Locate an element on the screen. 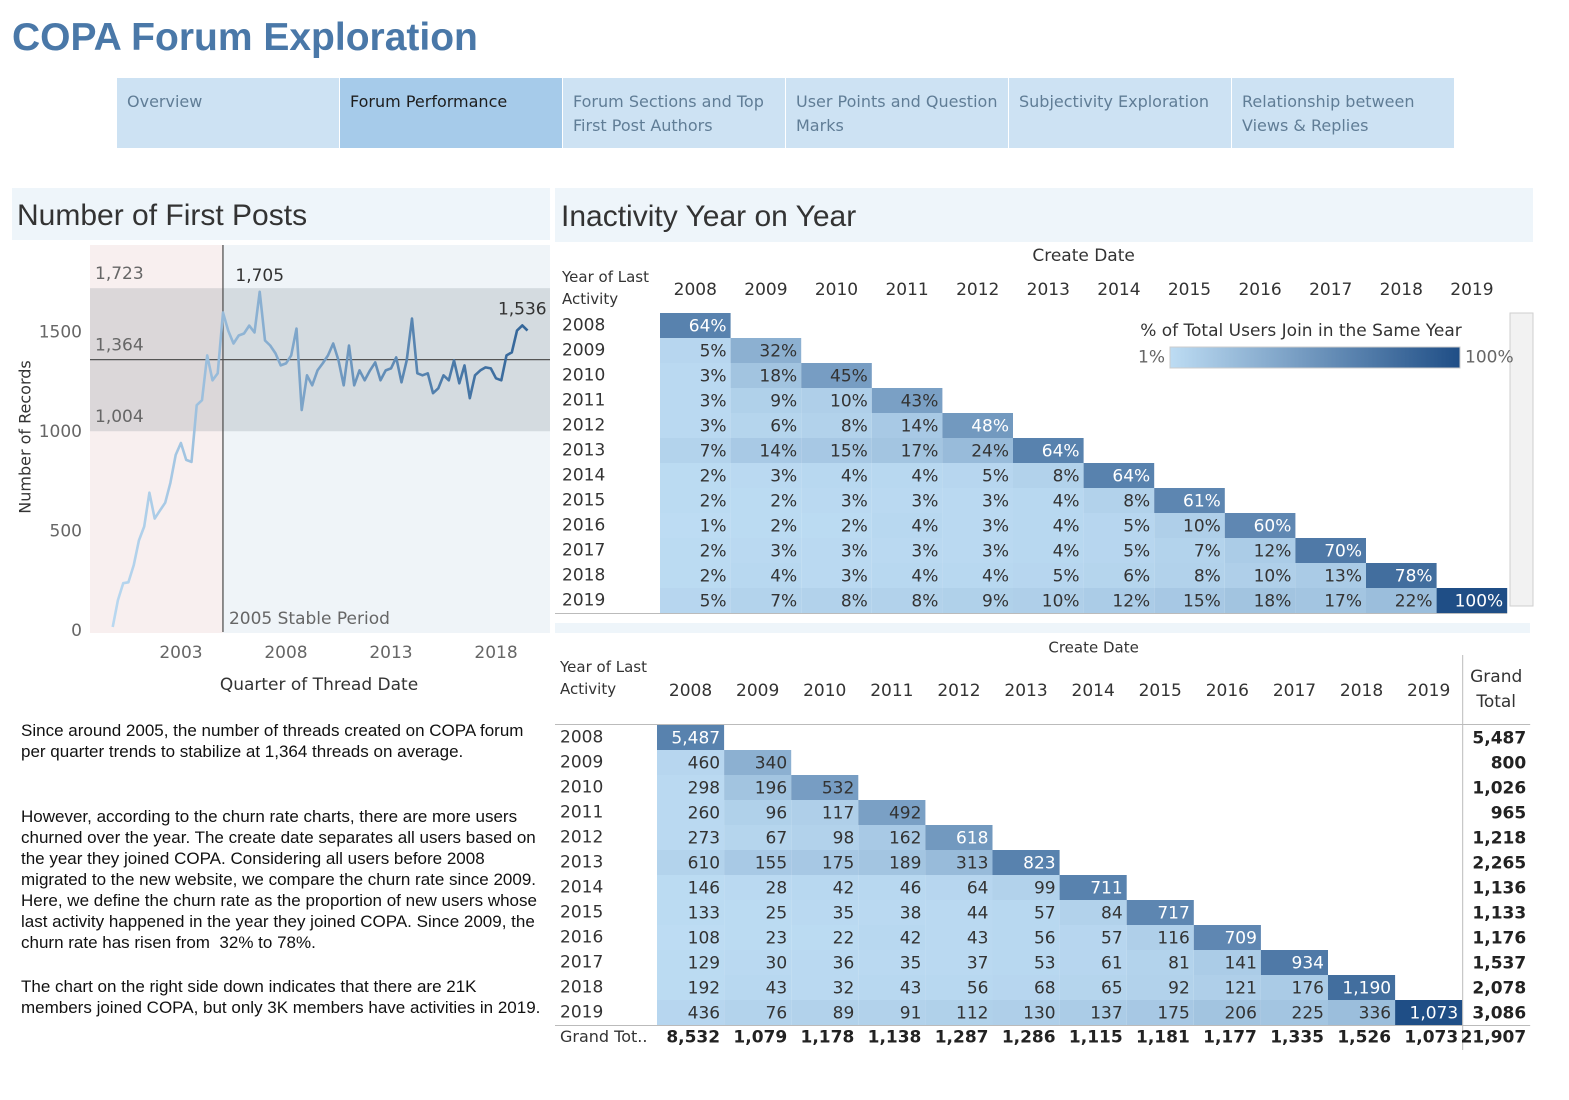 This screenshot has width=1569, height=1100. column-total: 1,287 is located at coordinates (962, 1038).